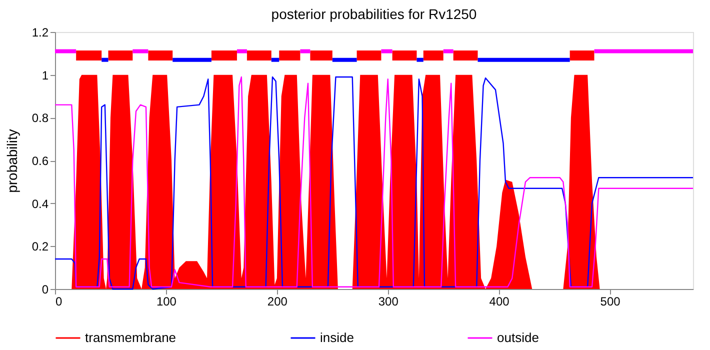 The width and height of the screenshot is (710, 350). What do you see at coordinates (40, 203) in the screenshot?
I see `y-tick-label: 0.4` at bounding box center [40, 203].